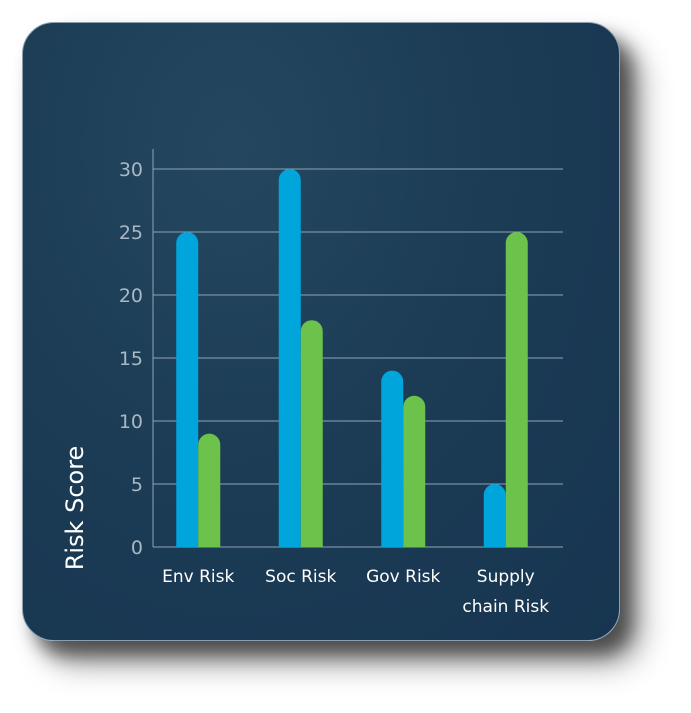 The height and width of the screenshot is (713, 691). Describe the element at coordinates (75, 508) in the screenshot. I see `y-axis-title: Risk Score` at that location.